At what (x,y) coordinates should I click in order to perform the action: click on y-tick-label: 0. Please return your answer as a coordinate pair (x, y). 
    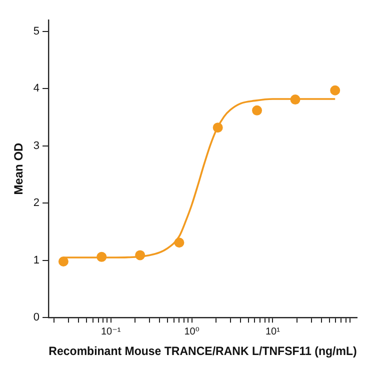
    Looking at the image, I should click on (36, 318).